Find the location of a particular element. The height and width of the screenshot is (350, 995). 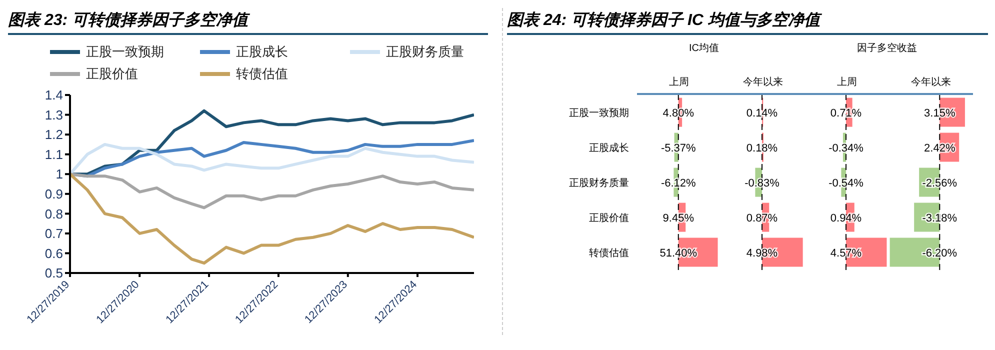

y-tick-label: 1.2 is located at coordinates (53, 134).